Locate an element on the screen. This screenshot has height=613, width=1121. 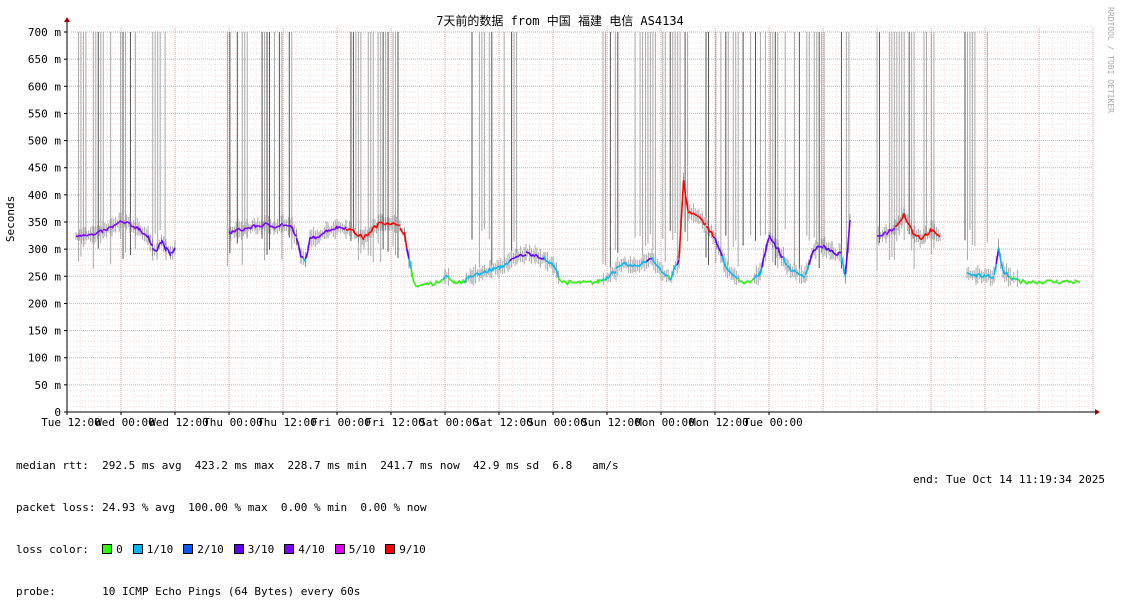
x-tick-label: Thu 00:00 is located at coordinates (233, 422).